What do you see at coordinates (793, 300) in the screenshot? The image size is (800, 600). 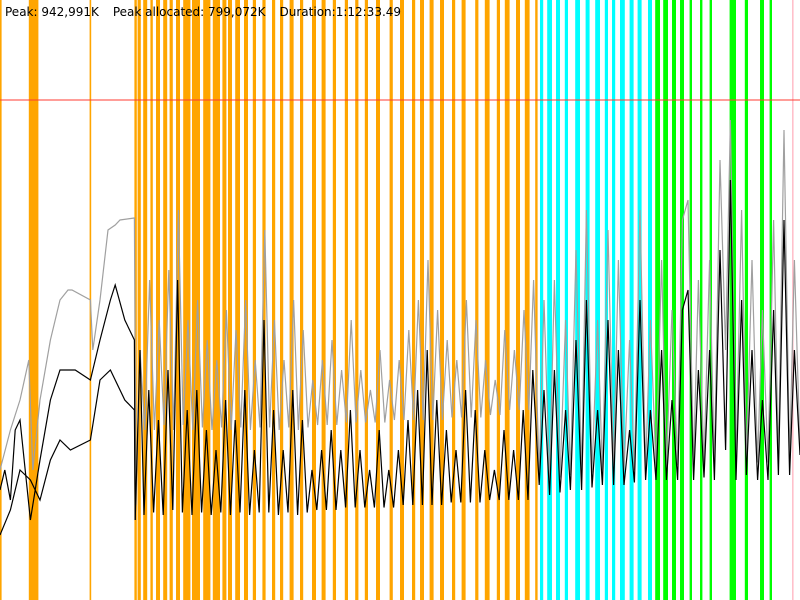 I see `pink-band` at bounding box center [793, 300].